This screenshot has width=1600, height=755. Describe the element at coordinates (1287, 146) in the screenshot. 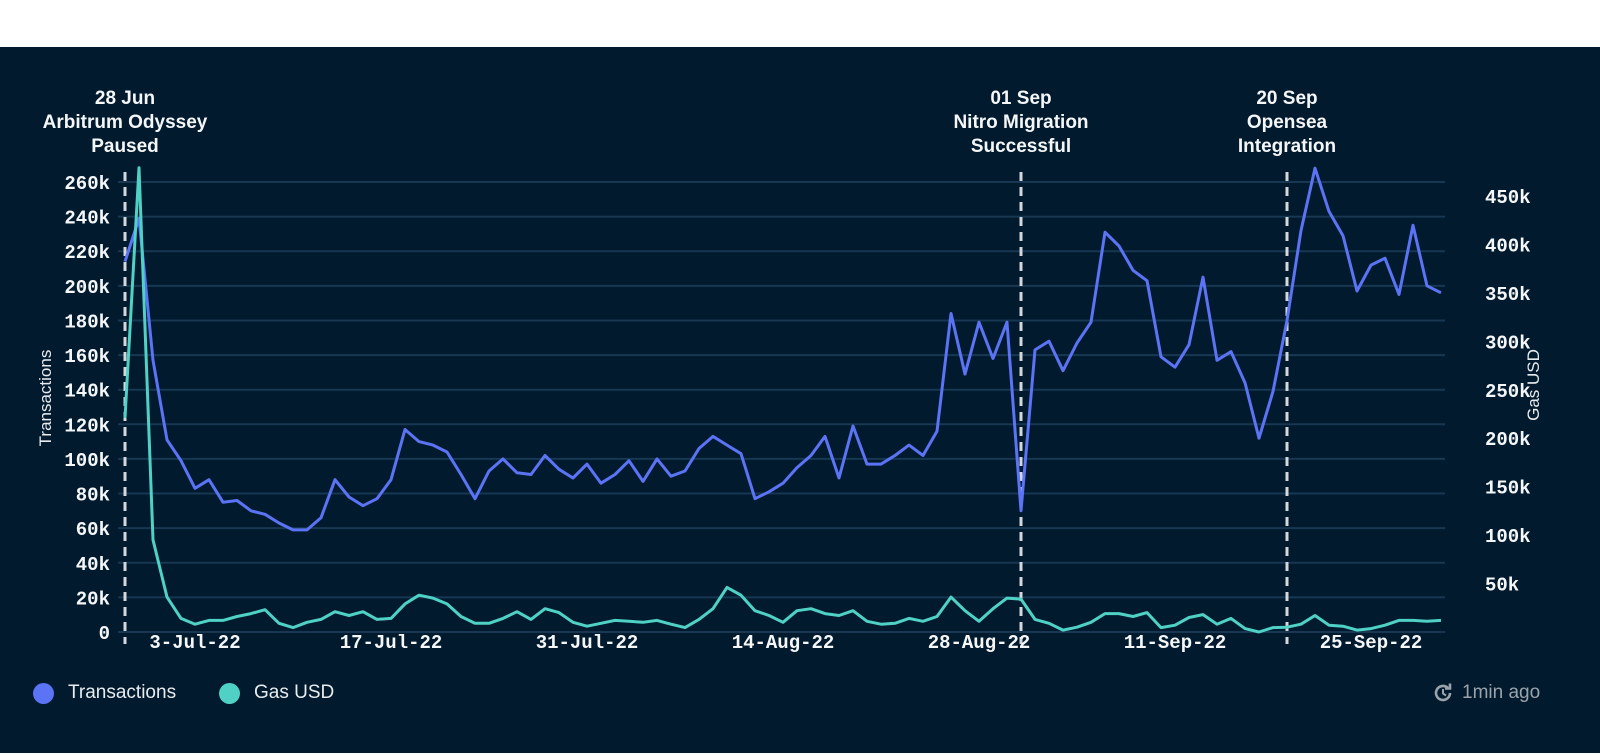

I see `annotation-label: Integration` at that location.